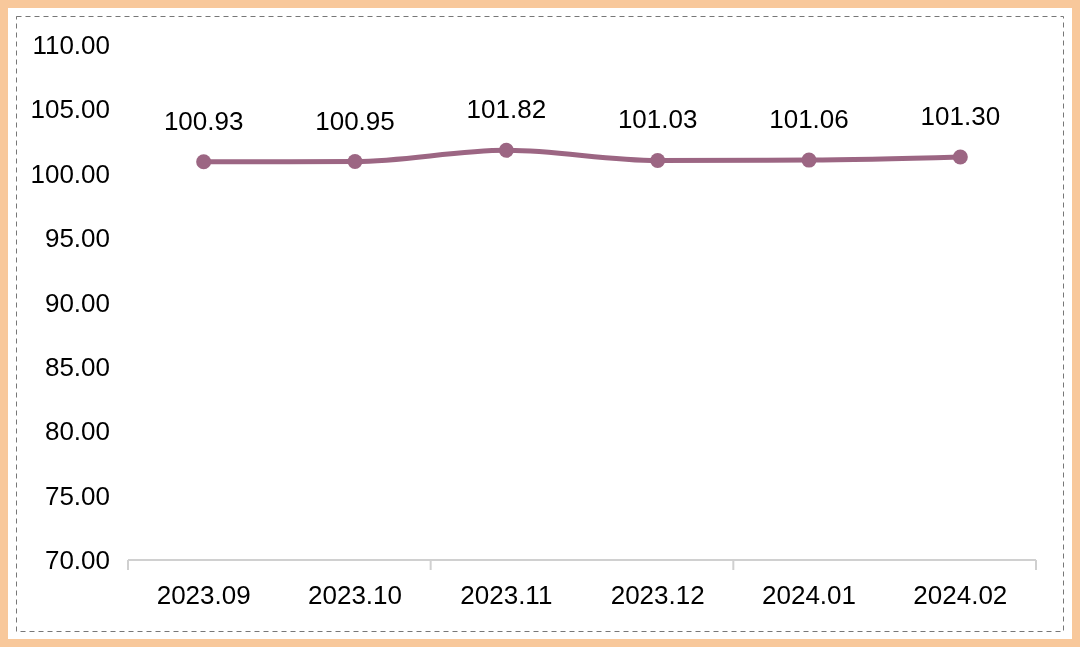 The width and height of the screenshot is (1080, 647). What do you see at coordinates (809, 595) in the screenshot?
I see `x-tick-label: 2024.01` at bounding box center [809, 595].